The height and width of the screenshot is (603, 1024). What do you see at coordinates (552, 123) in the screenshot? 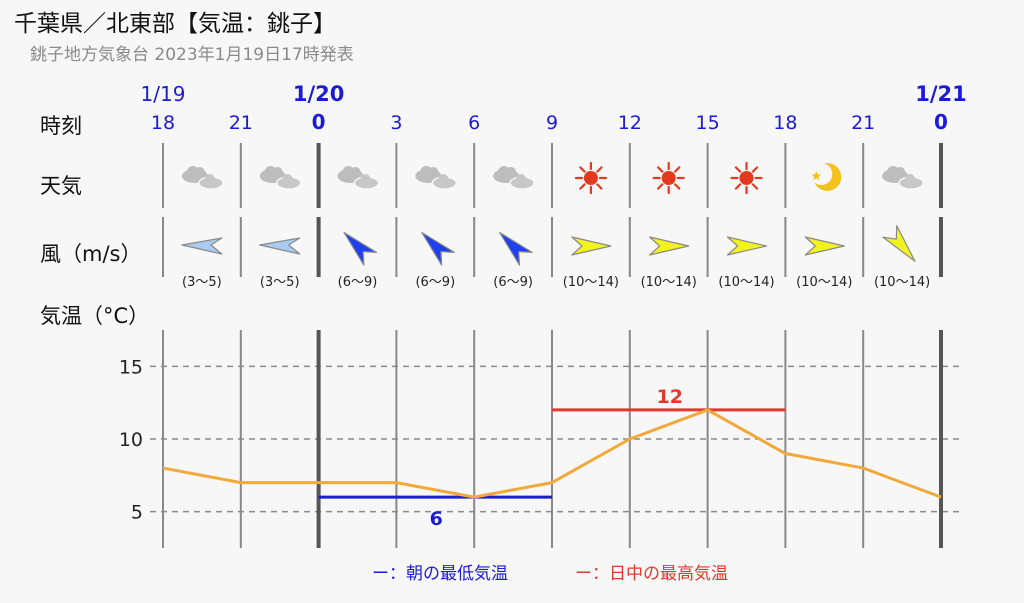
I see `hour-label: 9` at bounding box center [552, 123].